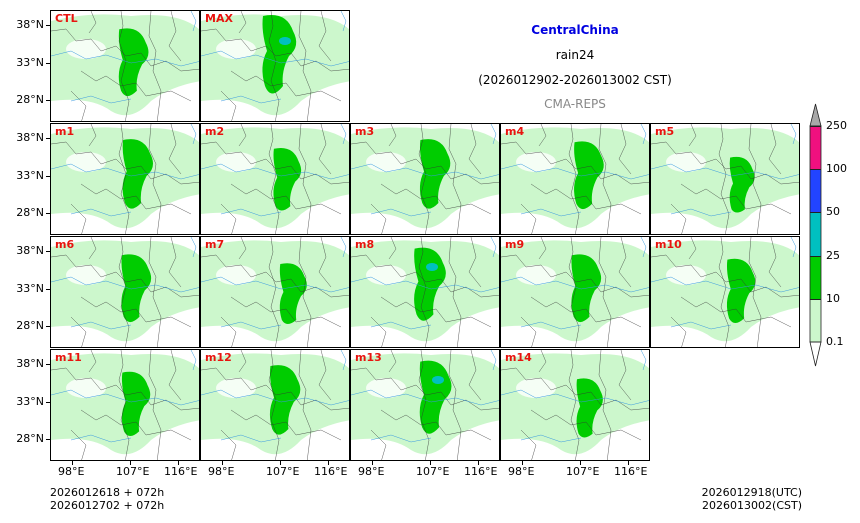 Image resolution: width=860 pixels, height=523 pixels. I want to click on colorbar-label: 250, so click(836, 125).